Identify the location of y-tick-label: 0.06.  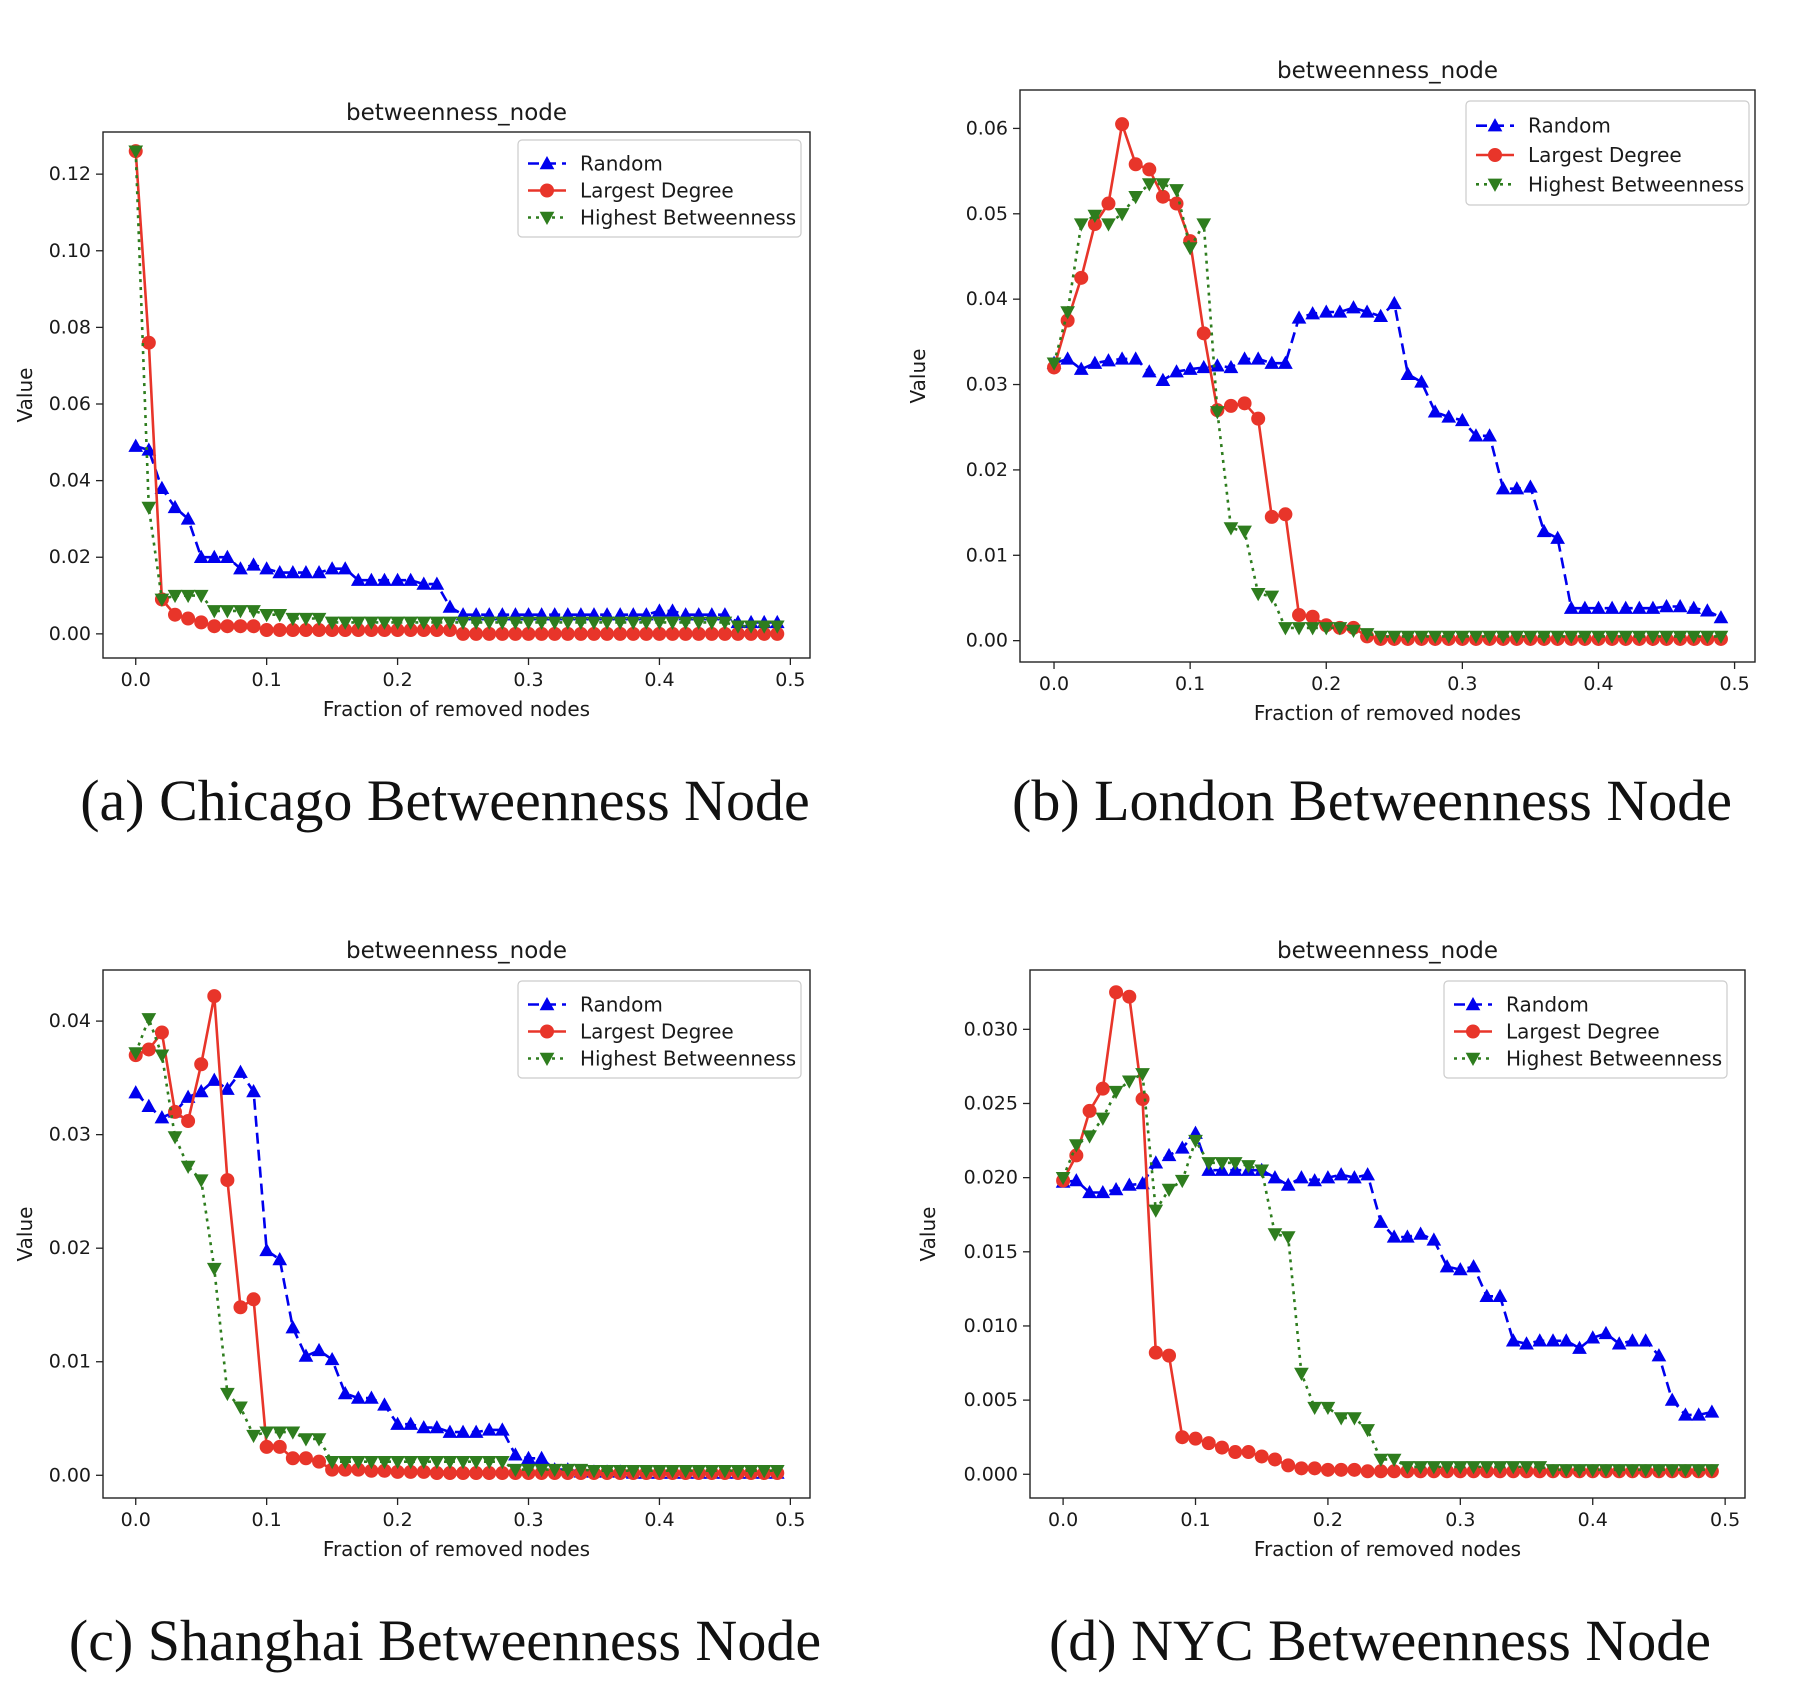
(987, 128).